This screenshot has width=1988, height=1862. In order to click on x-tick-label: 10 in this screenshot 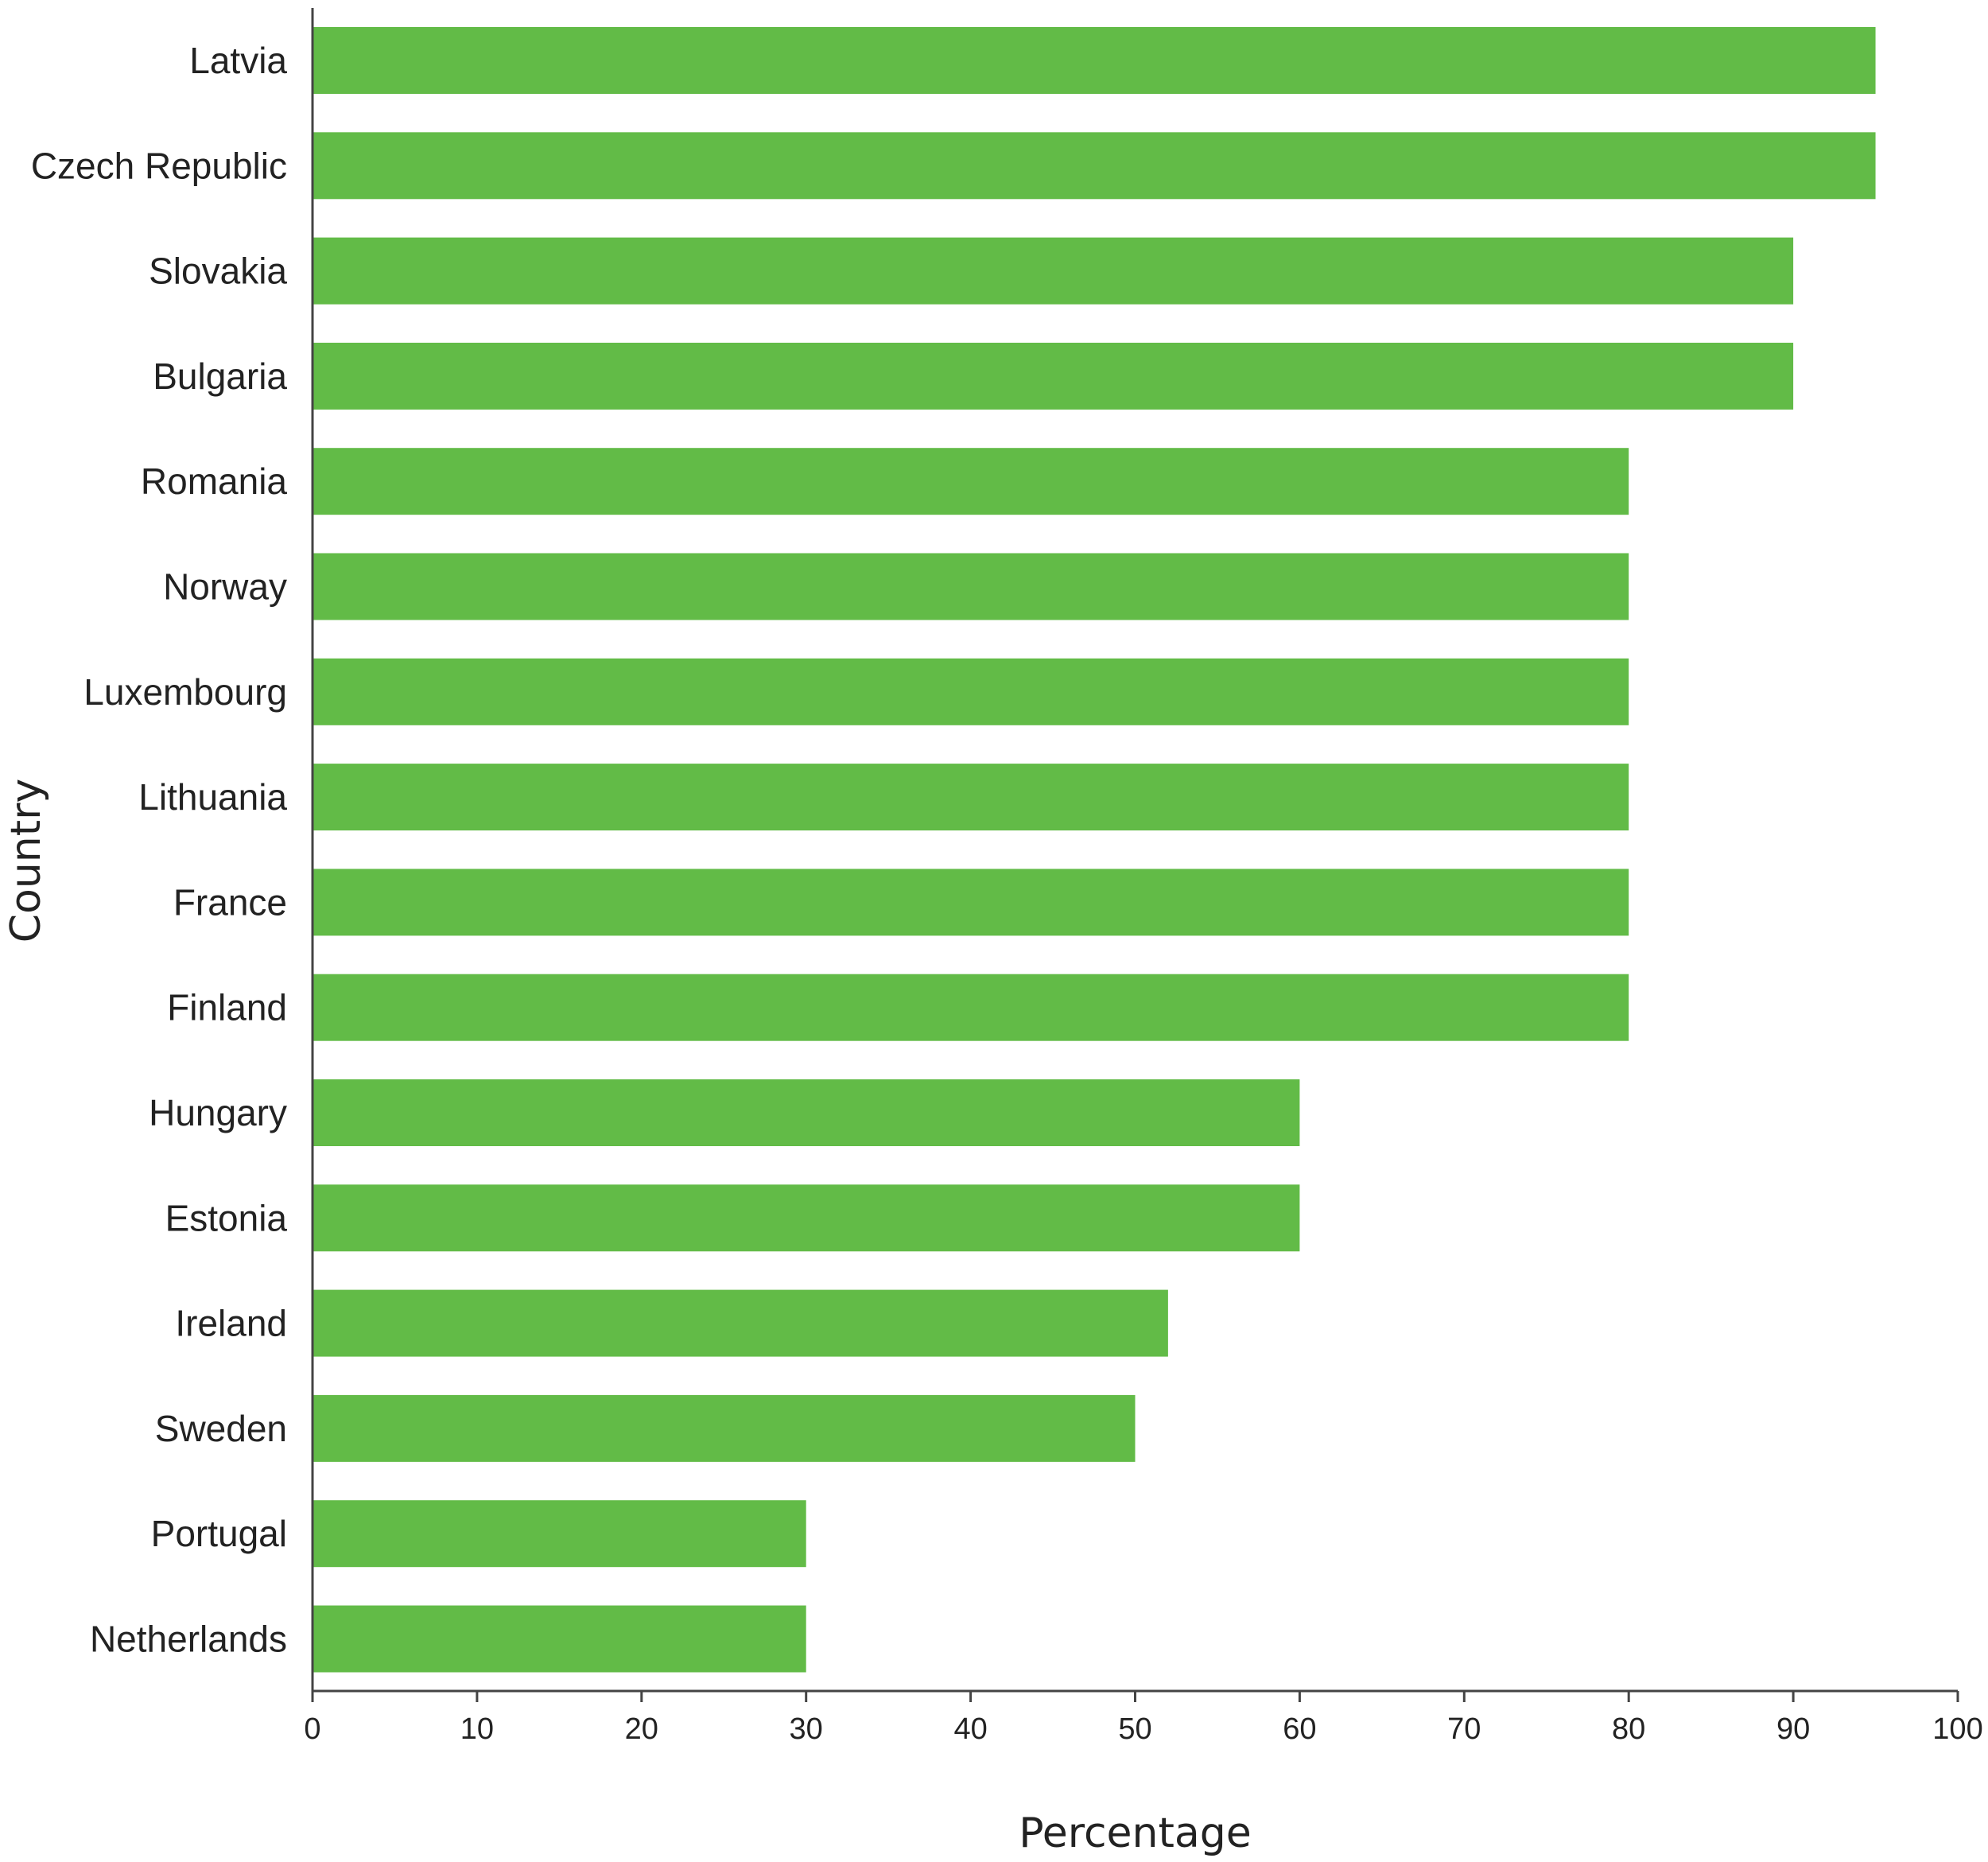, I will do `click(477, 1729)`.